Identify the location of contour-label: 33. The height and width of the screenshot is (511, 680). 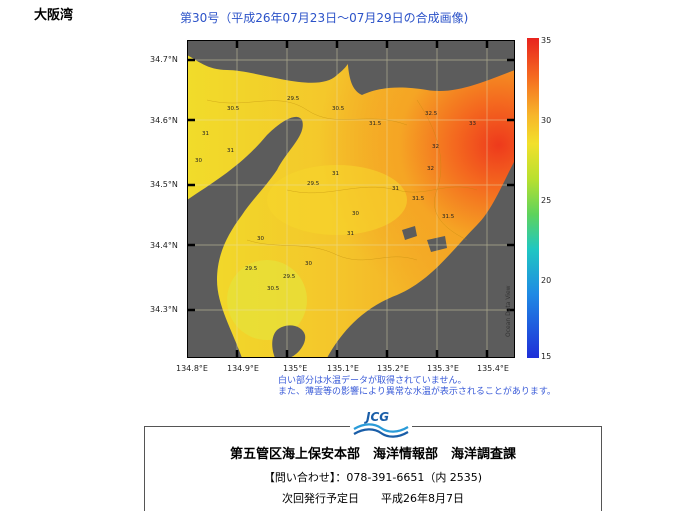
(472, 124).